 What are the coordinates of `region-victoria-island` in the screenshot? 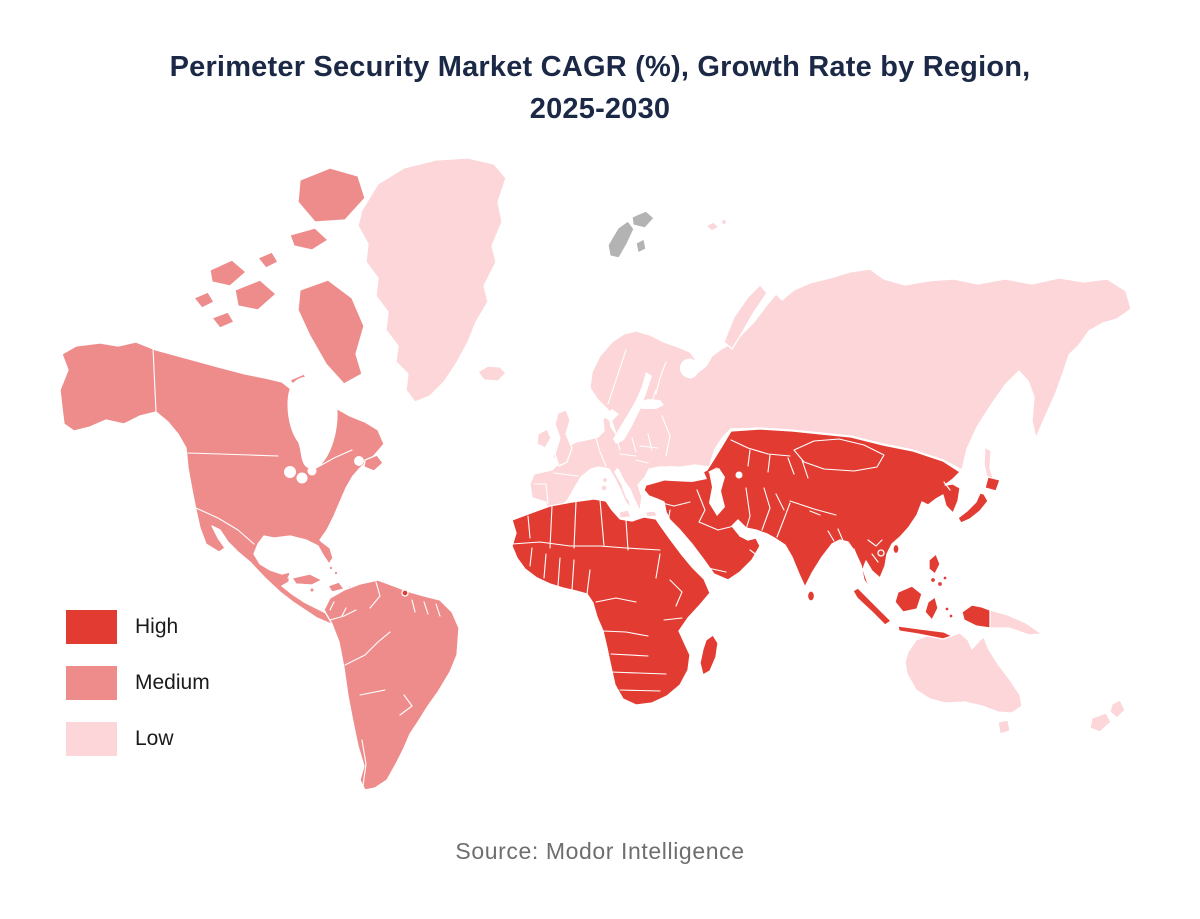 It's located at (255, 295).